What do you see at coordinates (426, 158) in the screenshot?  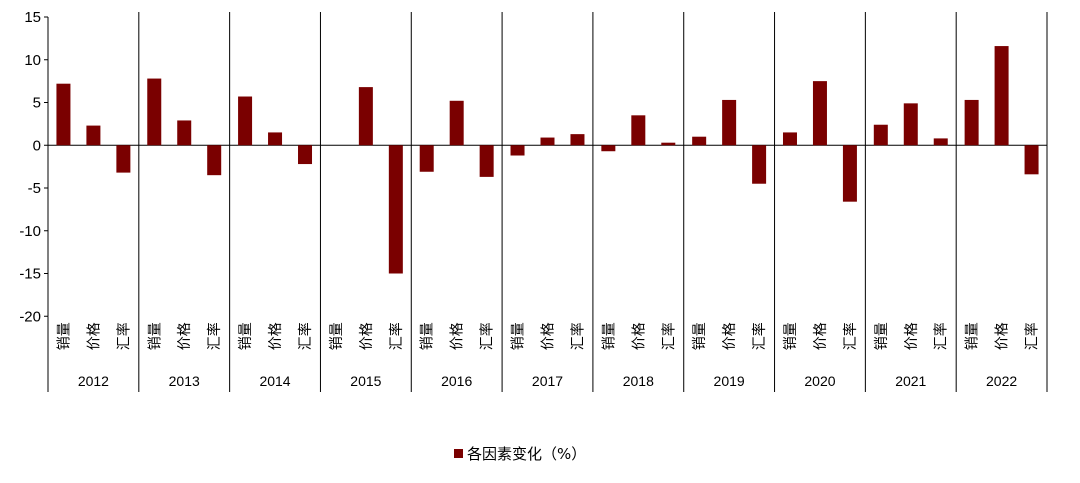 I see `bar-2016-销量` at bounding box center [426, 158].